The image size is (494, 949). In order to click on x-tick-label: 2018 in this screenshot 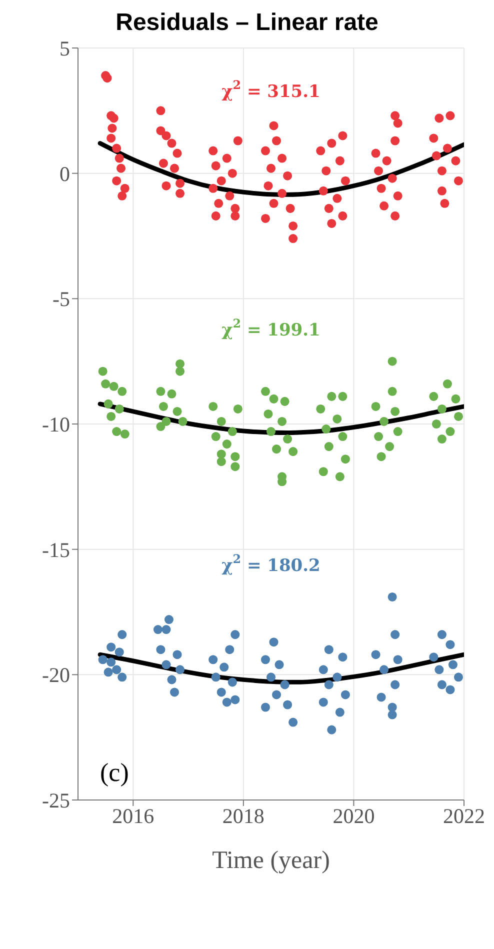, I will do `click(243, 816)`.